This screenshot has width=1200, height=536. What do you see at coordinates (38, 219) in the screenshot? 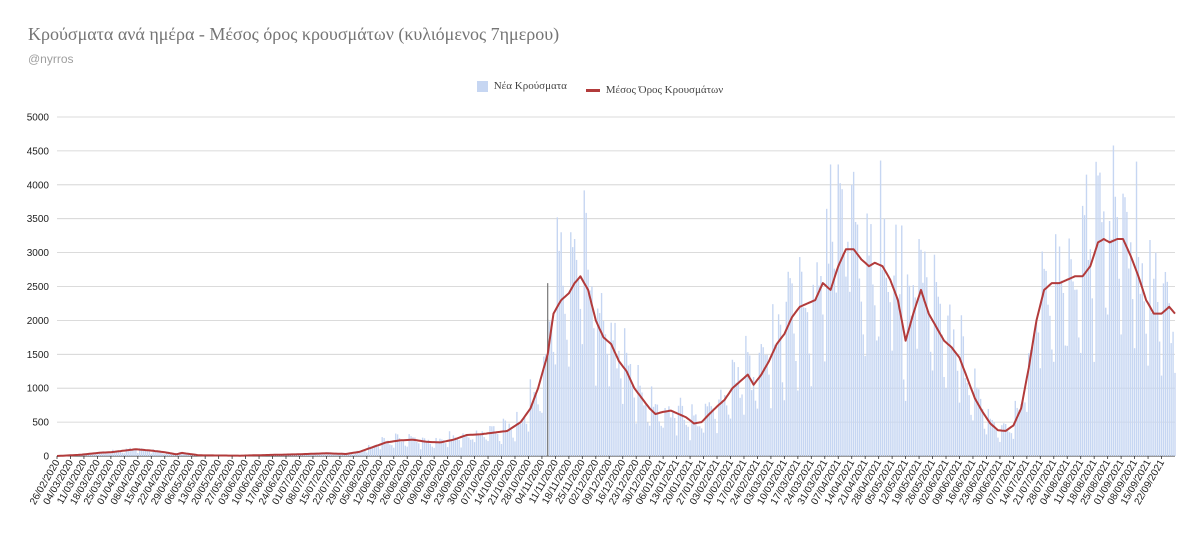
I see `y-tick-label: 3500` at bounding box center [38, 219].